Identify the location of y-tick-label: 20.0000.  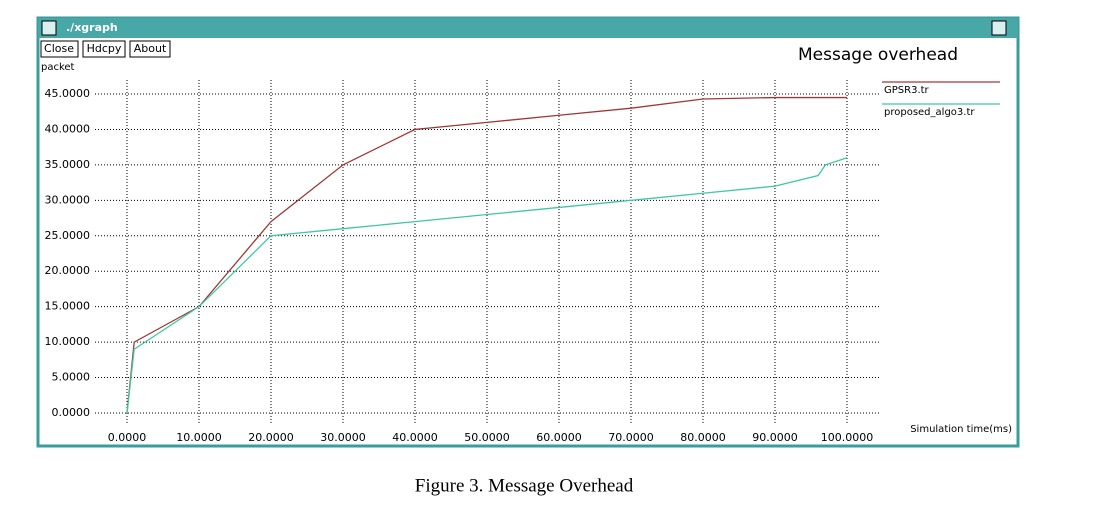
(68, 270).